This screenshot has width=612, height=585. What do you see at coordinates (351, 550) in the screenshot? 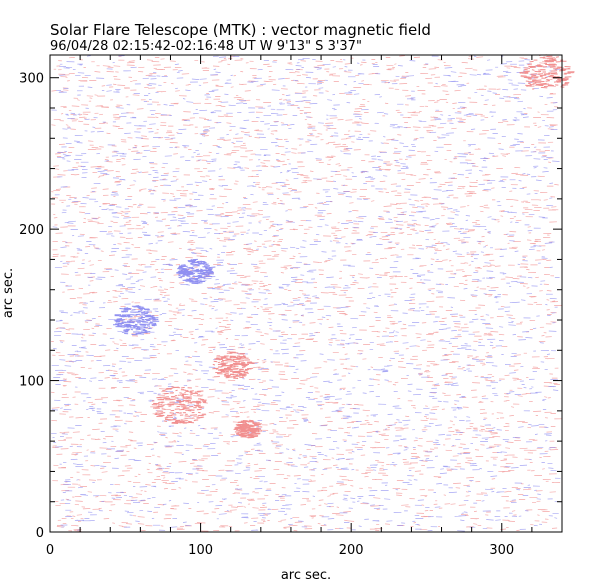
I see `x-tick-label: 200` at bounding box center [351, 550].